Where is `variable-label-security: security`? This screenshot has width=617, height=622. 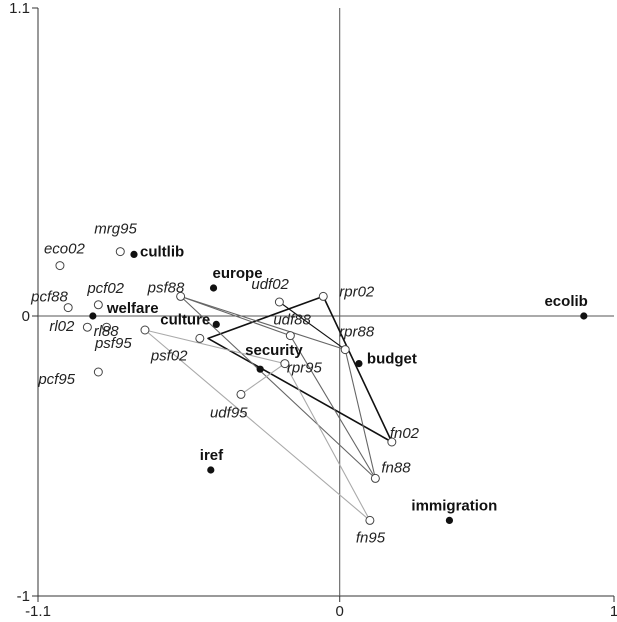
variable-label-security: security is located at coordinates (274, 350).